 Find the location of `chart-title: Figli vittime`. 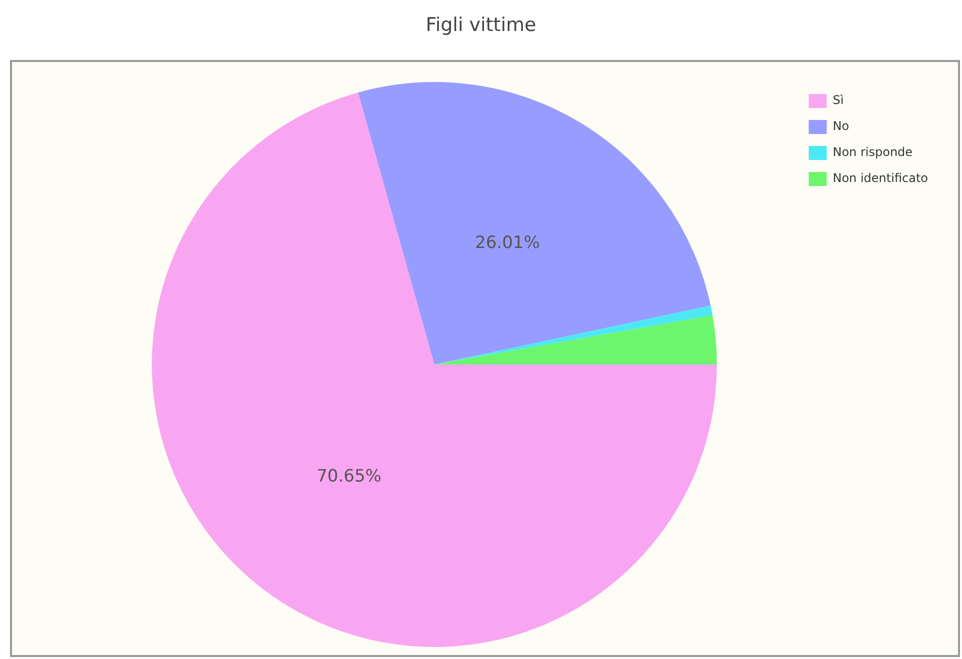

chart-title: Figli vittime is located at coordinates (481, 25).